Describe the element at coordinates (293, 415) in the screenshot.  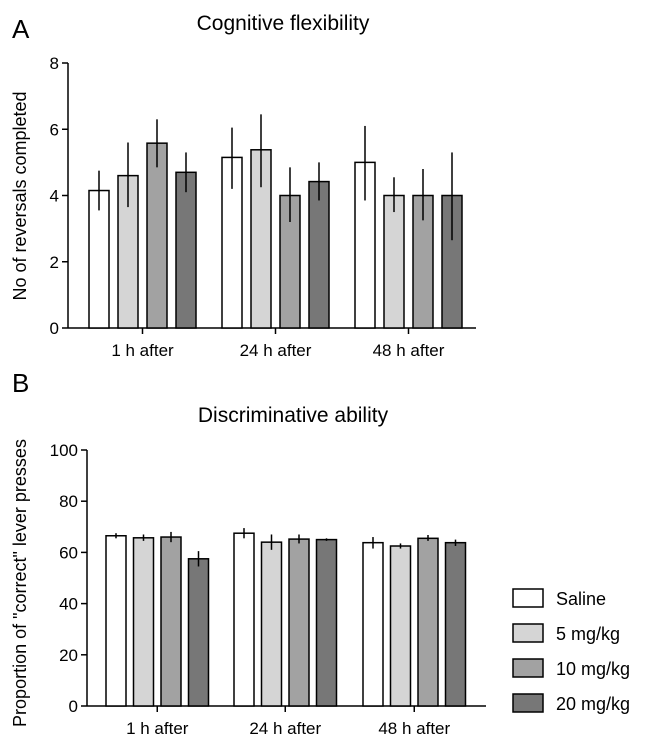
I see `chart-title-b: Discriminative ability` at that location.